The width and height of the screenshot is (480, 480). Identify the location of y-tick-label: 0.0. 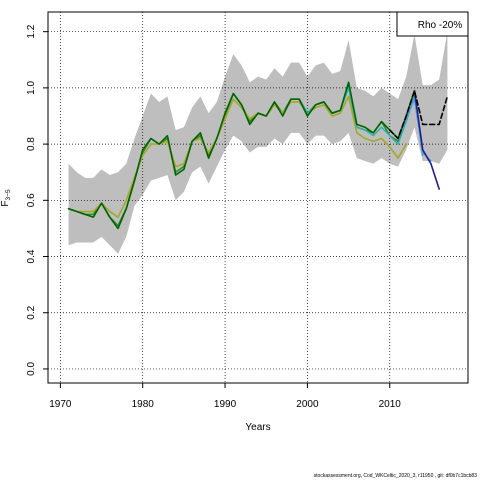
(31, 369).